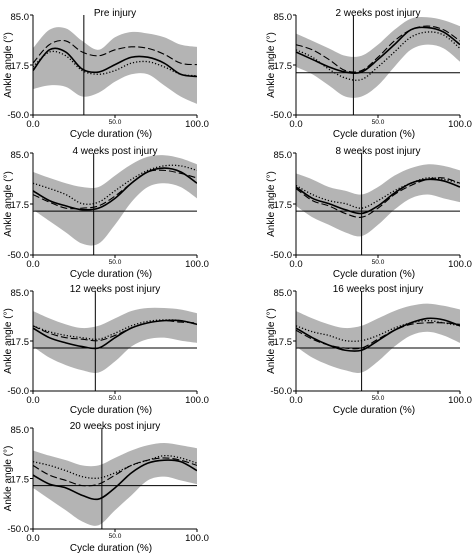  What do you see at coordinates (377, 151) in the screenshot?
I see `panel-title: 8 weeks post injury` at bounding box center [377, 151].